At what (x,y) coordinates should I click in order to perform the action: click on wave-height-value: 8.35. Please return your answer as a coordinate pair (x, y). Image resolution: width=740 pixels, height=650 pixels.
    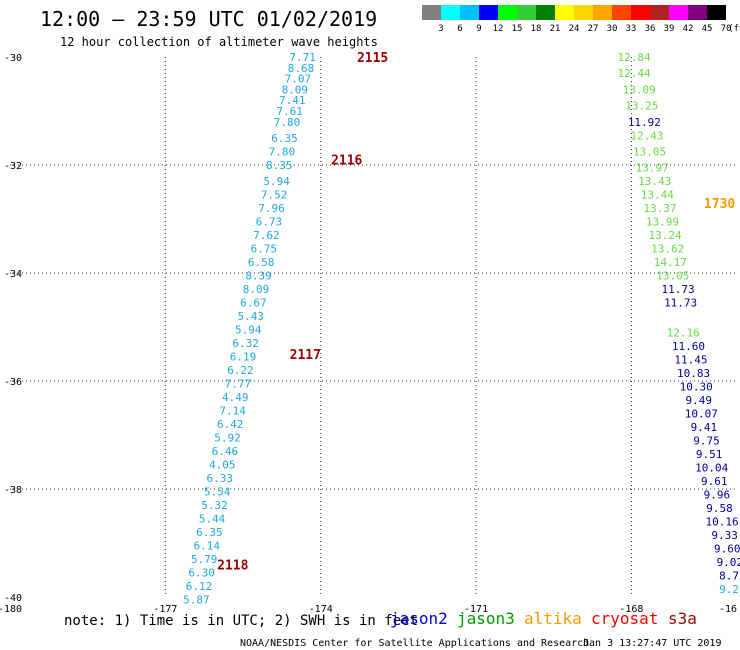
    Looking at the image, I should click on (279, 165).